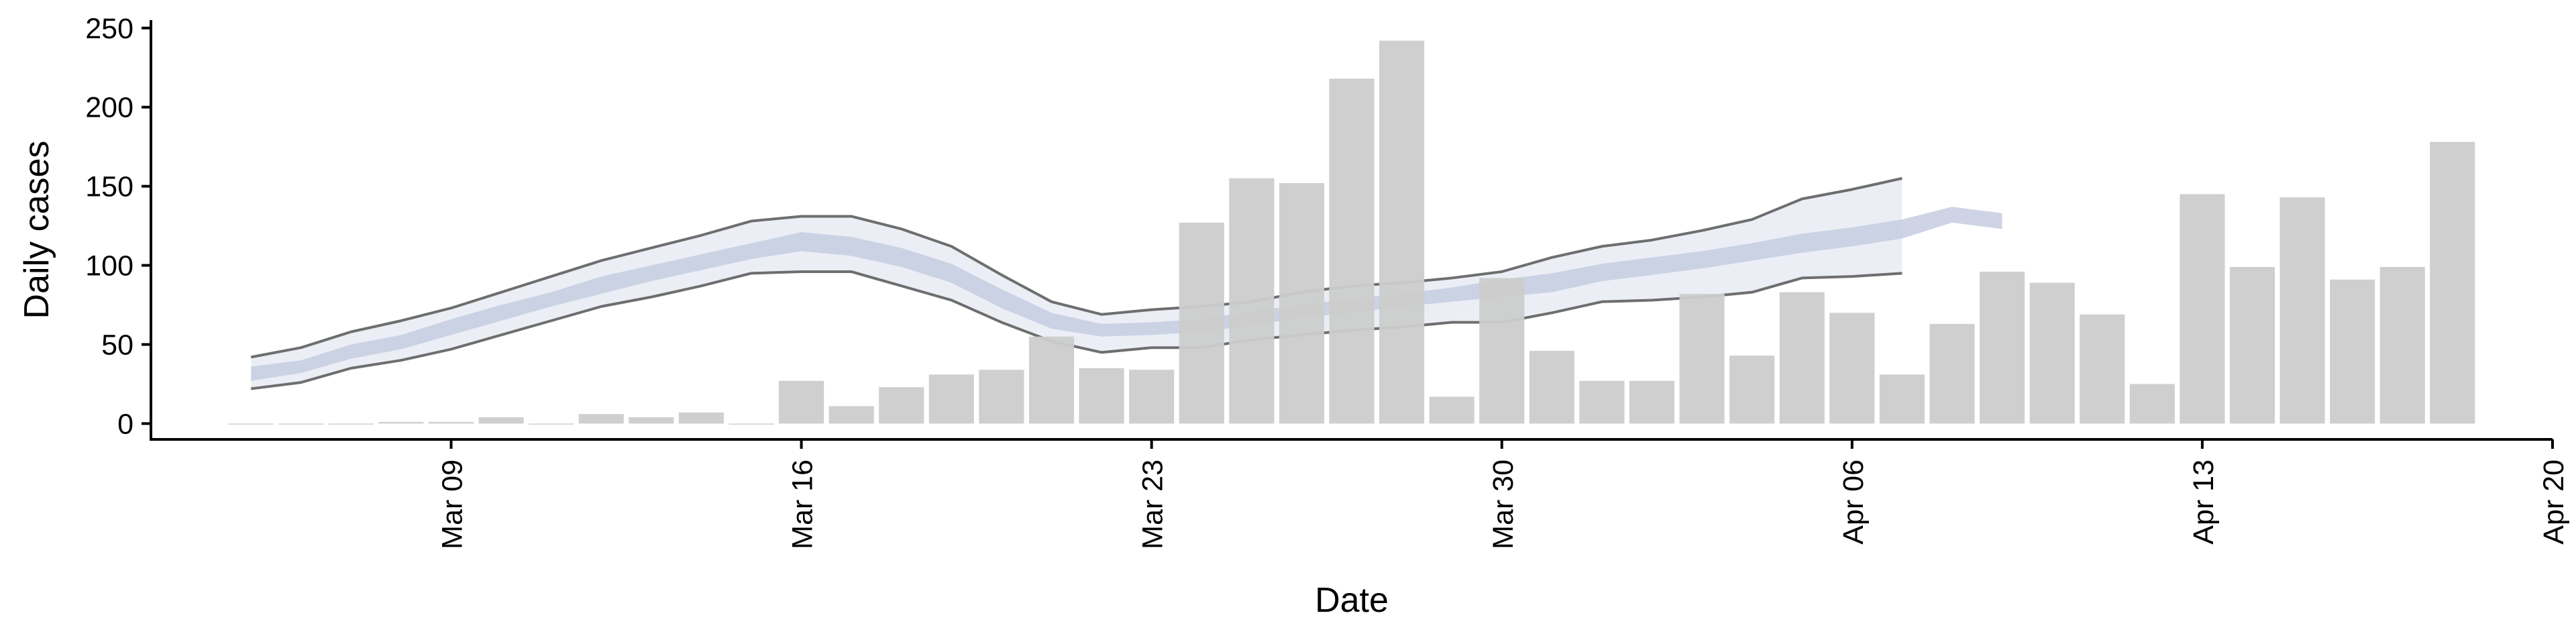 Image resolution: width=2576 pixels, height=644 pixels. What do you see at coordinates (109, 29) in the screenshot?
I see `y-tick-label: 250` at bounding box center [109, 29].